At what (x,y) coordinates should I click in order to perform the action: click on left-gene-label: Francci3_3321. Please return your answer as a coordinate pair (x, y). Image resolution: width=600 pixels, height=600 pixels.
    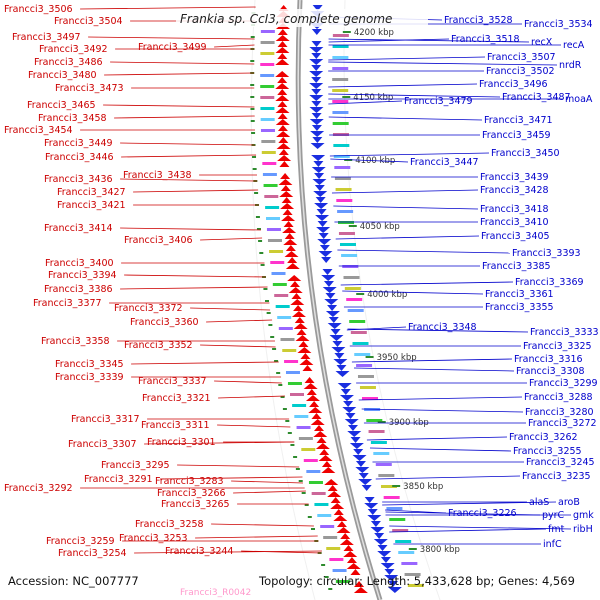
    Looking at the image, I should click on (176, 398).